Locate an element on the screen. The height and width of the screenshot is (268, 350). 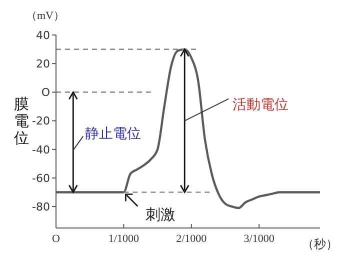
text: （mV） is located at coordinates (45, 16).